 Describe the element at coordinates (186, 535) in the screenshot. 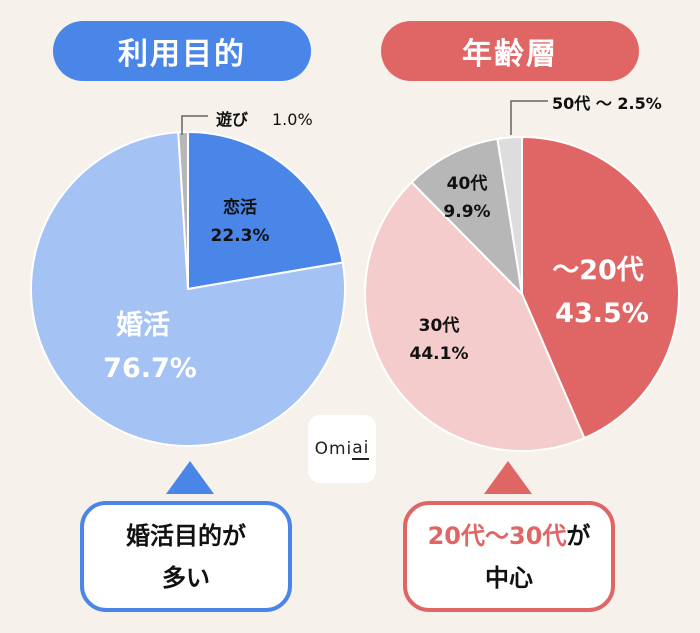

I see `callout-purpose-line1: 婚活目的が` at that location.